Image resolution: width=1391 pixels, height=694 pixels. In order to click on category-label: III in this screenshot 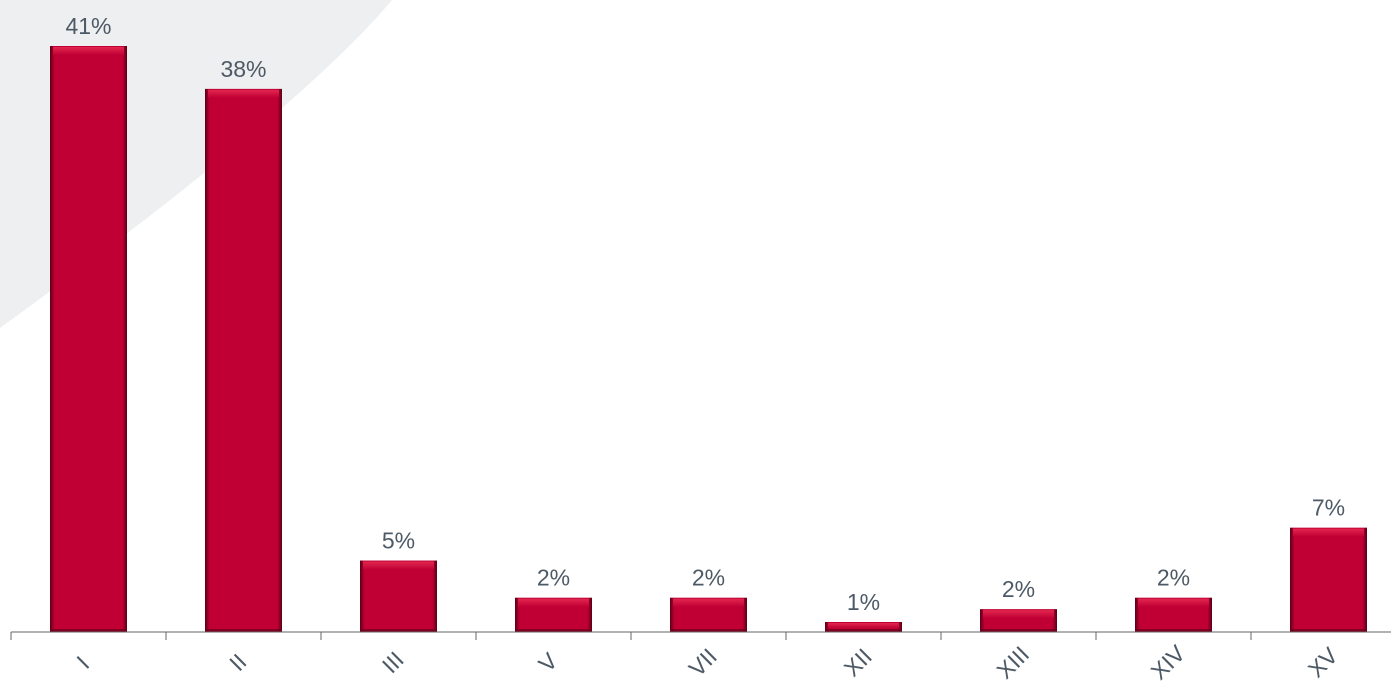, I will do `click(393, 662)`.